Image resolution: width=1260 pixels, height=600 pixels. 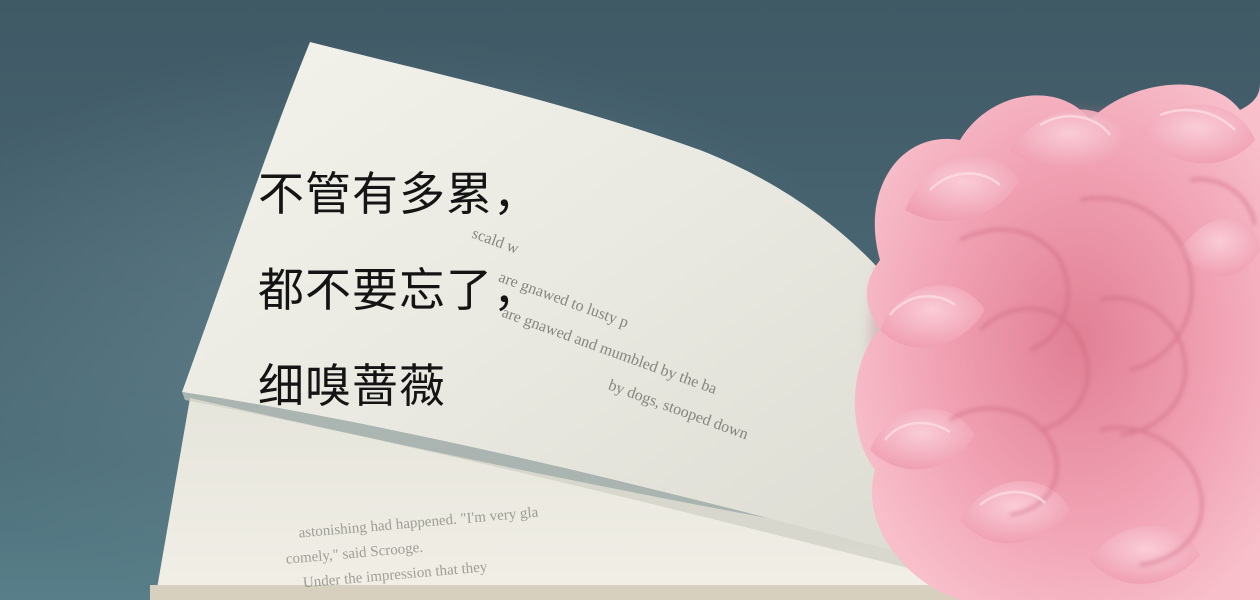 I want to click on quote-text: 不管有多累， 都不要忘了， 细嗅蔷薇, so click(x=399, y=290).